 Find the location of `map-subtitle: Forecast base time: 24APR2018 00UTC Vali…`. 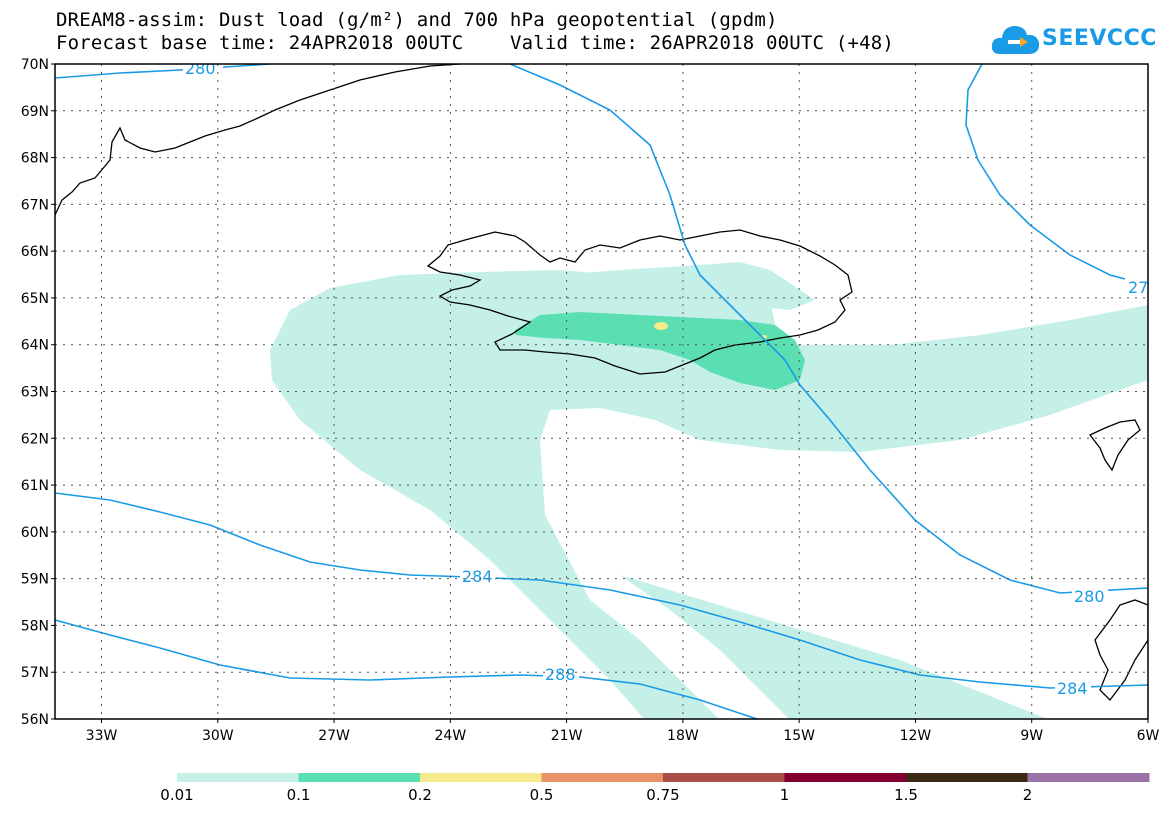

map-subtitle: Forecast base time: 24APR2018 00UTC Vali… is located at coordinates (475, 43).